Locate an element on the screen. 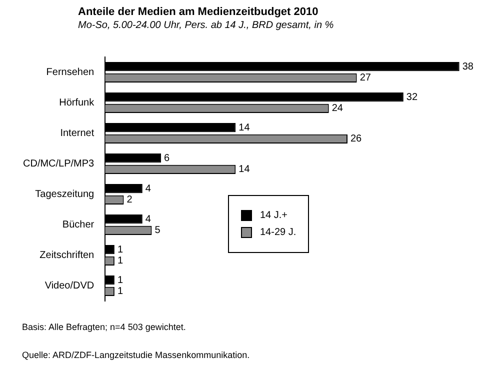 The height and width of the screenshot is (365, 500). legend-label: 14-29 J. is located at coordinates (278, 232).